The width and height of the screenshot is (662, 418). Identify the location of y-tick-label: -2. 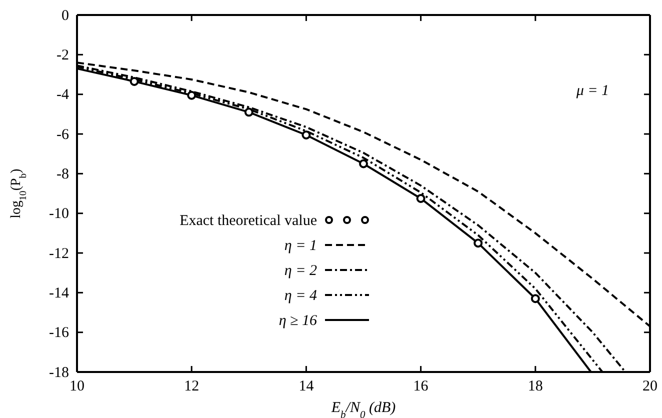
(62, 55).